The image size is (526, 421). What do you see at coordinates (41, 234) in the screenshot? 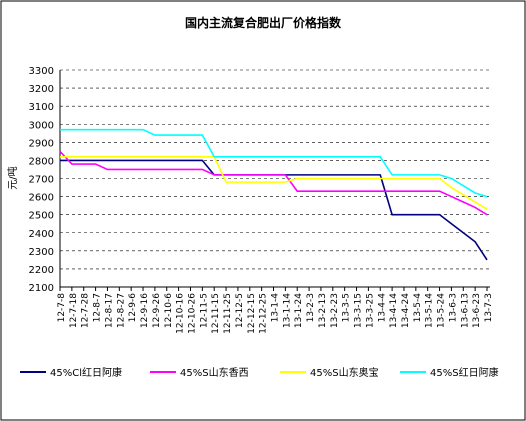
I see `y-tick-label: 2400` at bounding box center [41, 234].